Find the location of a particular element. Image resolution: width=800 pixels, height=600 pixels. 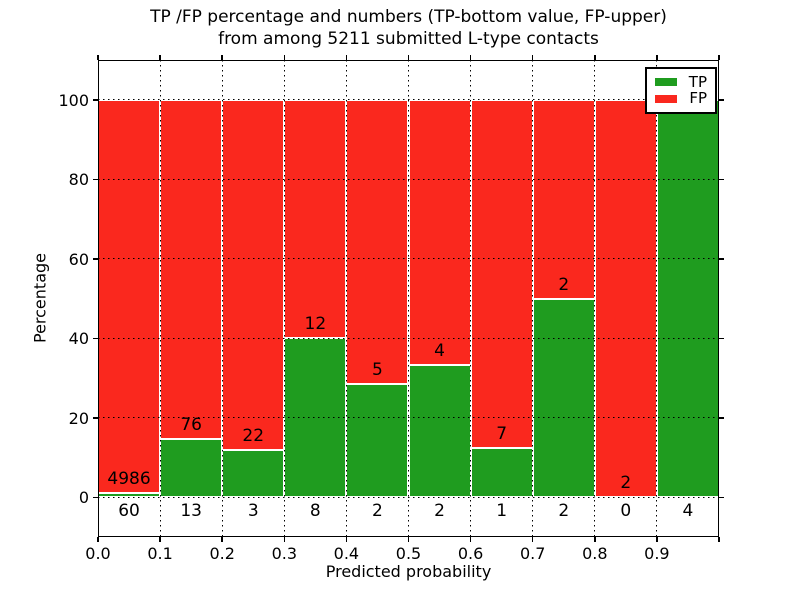

tp-legend-swatch is located at coordinates (666, 82).